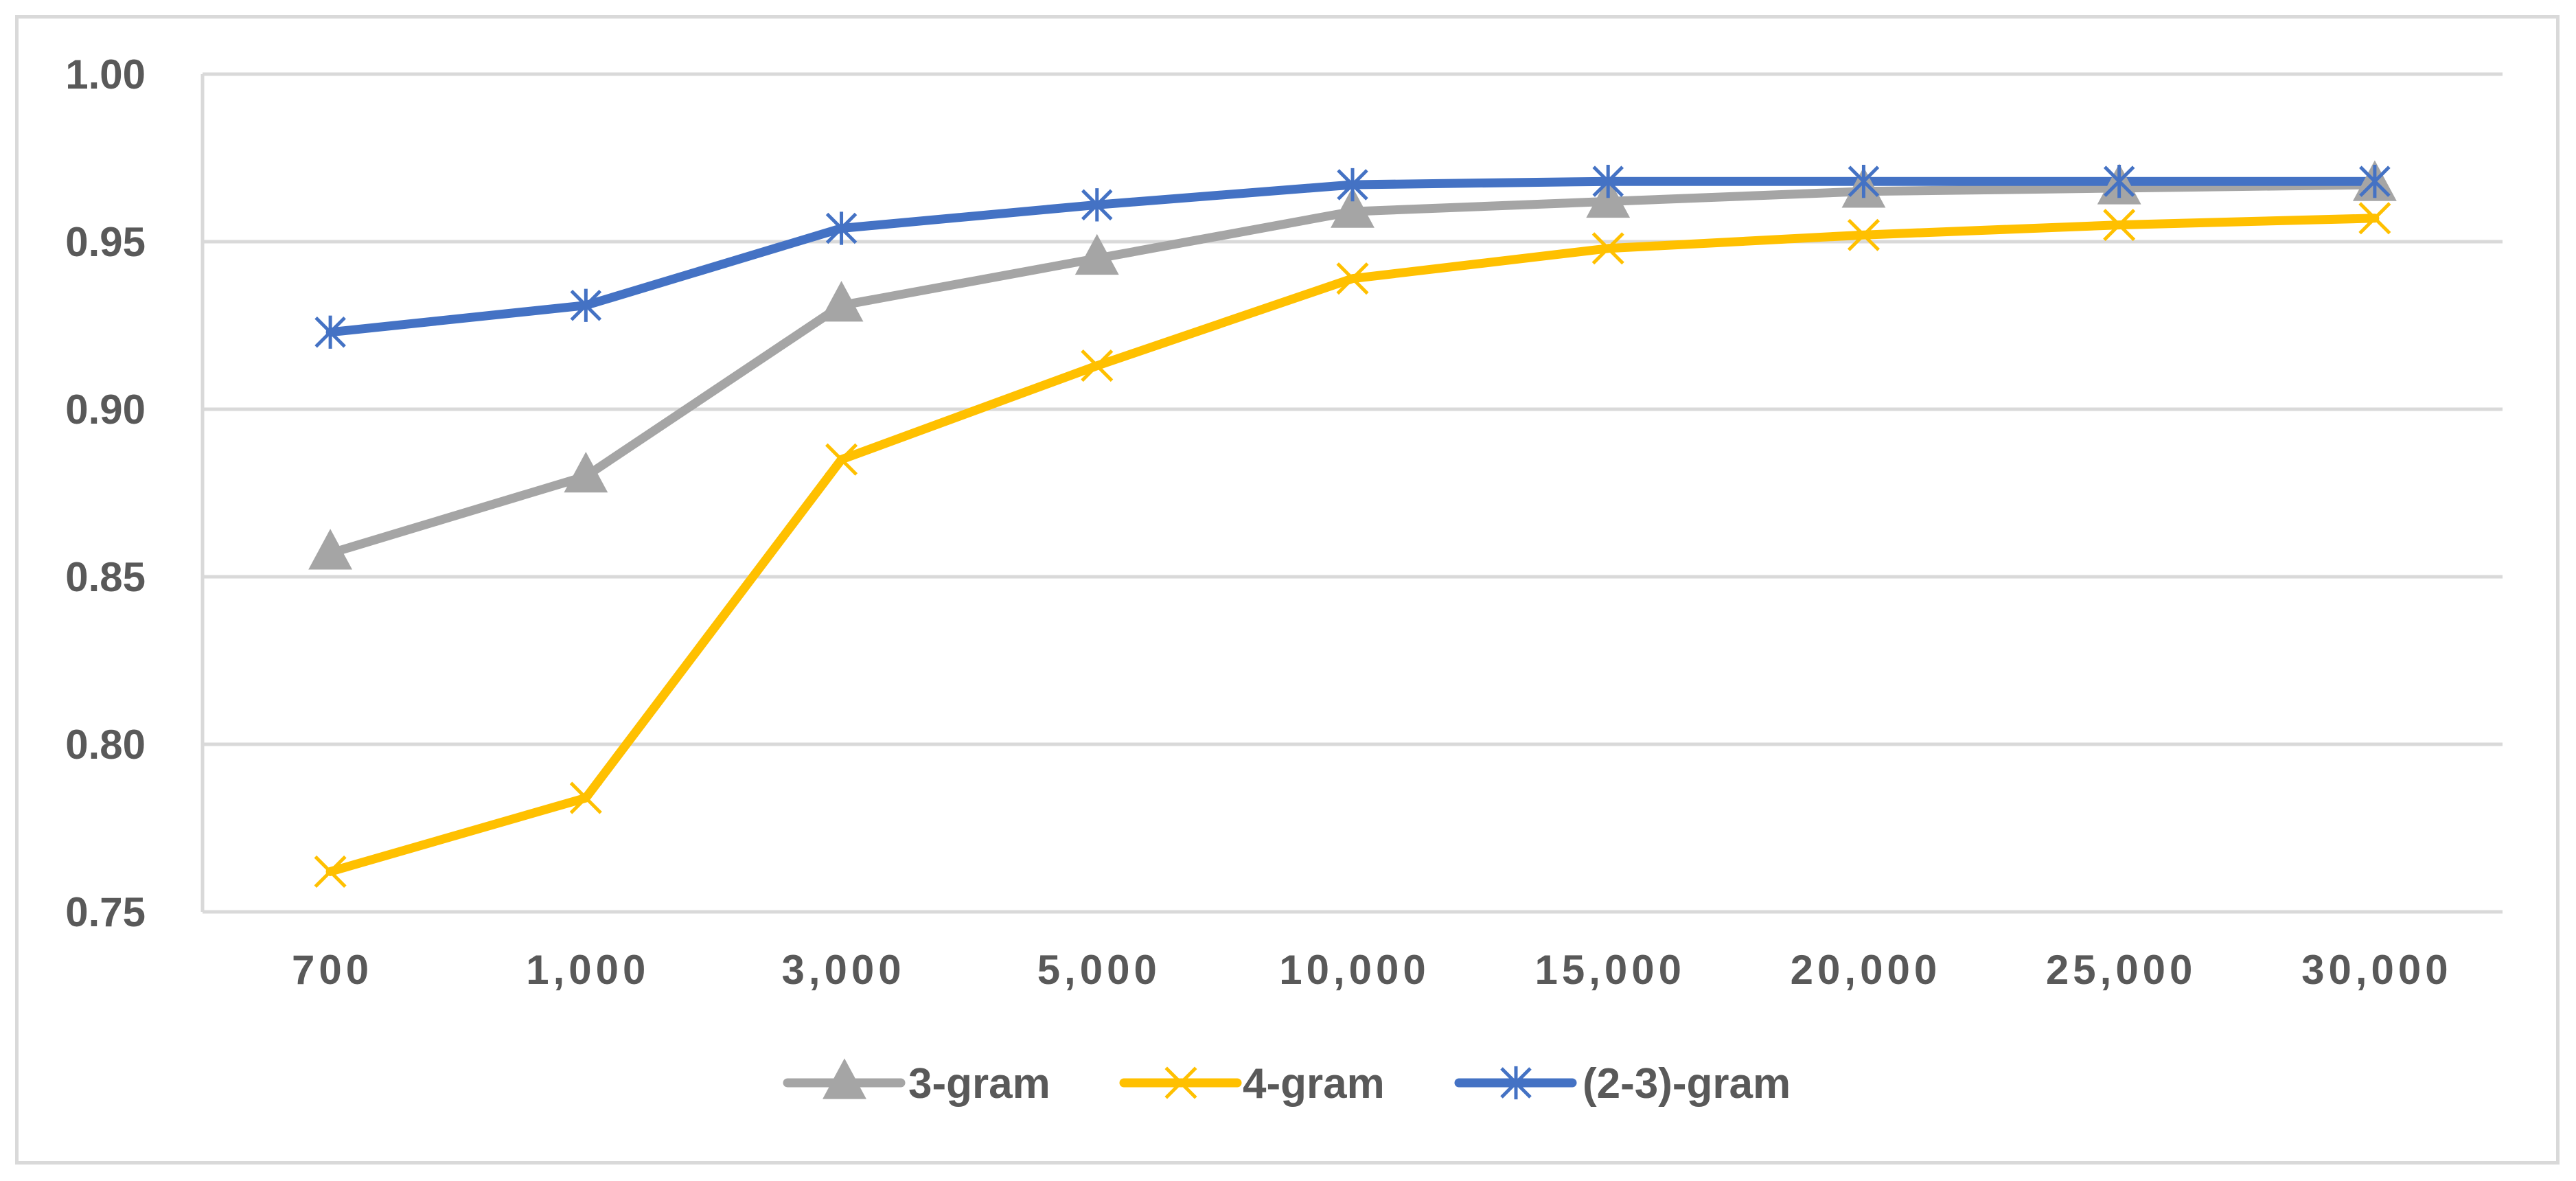 This screenshot has width=2576, height=1181. I want to click on y-tick-label: 1.00, so click(105, 74).